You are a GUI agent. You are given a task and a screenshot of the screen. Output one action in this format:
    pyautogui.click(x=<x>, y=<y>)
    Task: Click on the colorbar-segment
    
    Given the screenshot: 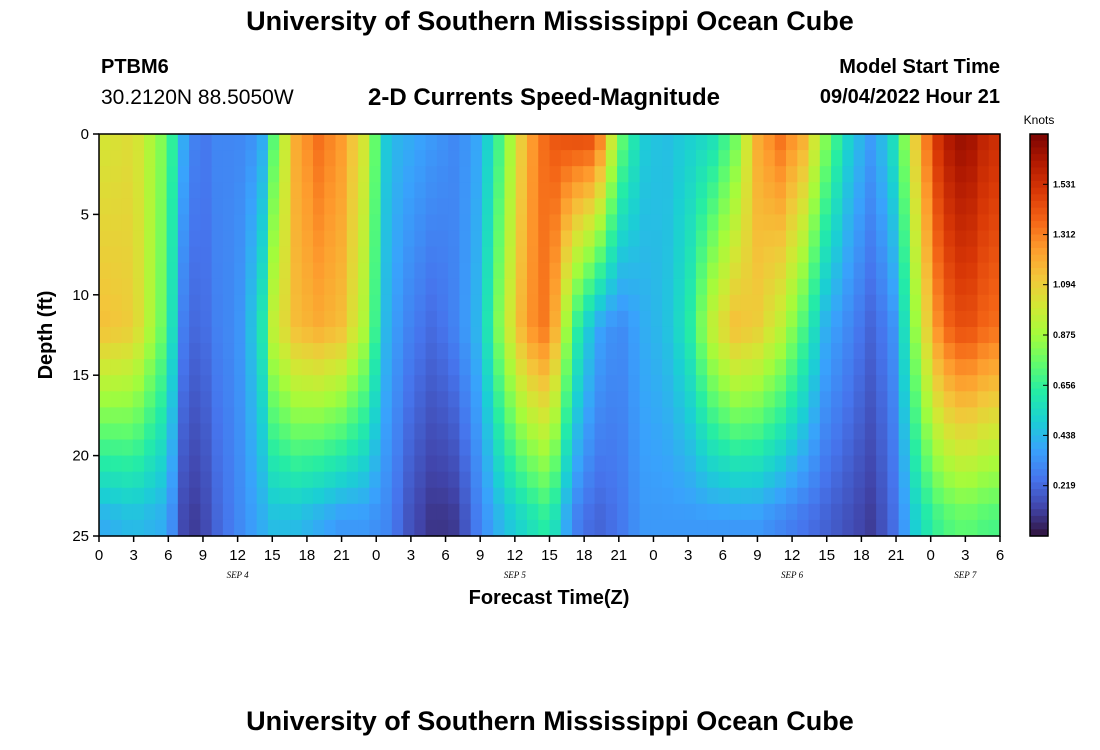 What is the action you would take?
    pyautogui.click(x=1039, y=513)
    